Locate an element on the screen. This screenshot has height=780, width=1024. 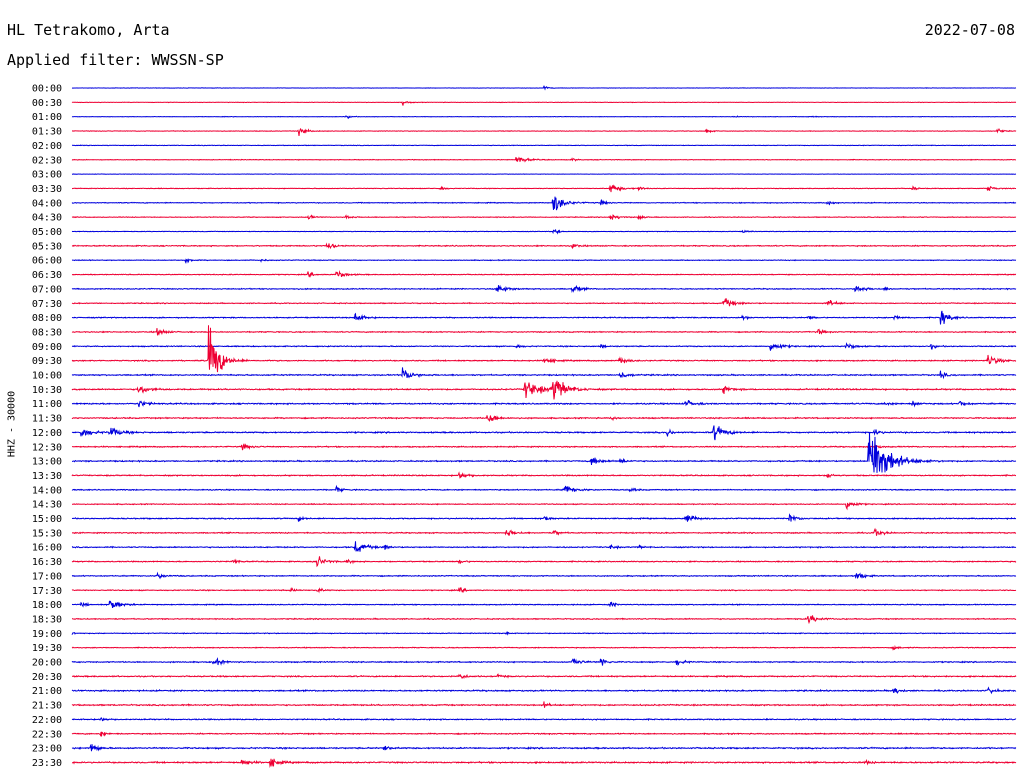
tick-label: 18:30 is located at coordinates (47, 619).